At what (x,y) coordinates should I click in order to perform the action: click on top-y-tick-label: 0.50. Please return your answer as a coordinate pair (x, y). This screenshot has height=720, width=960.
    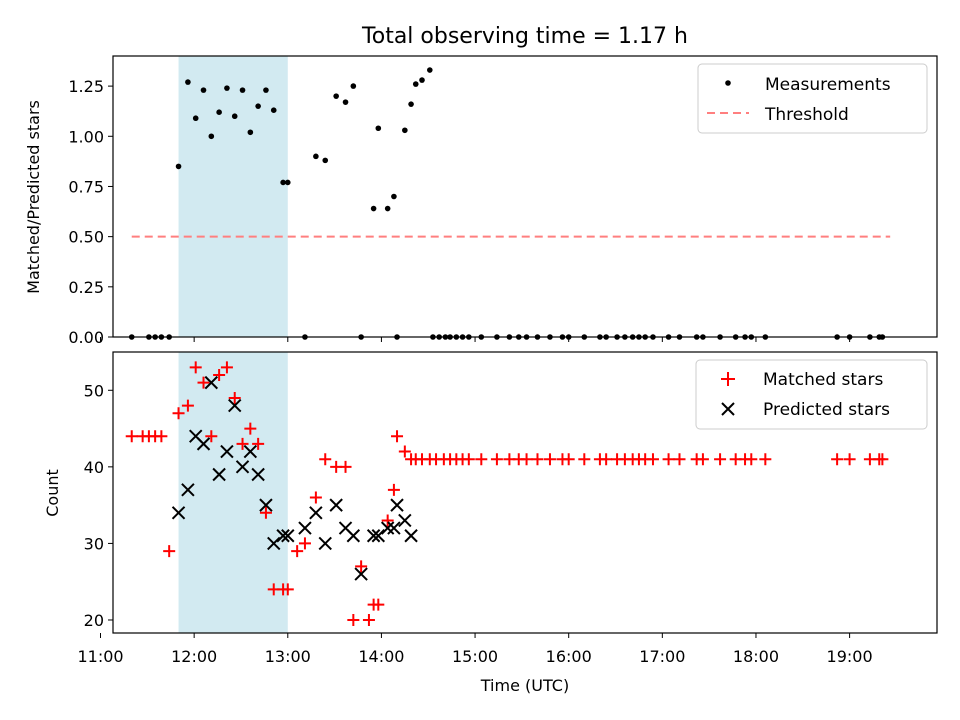
    Looking at the image, I should click on (86, 237).